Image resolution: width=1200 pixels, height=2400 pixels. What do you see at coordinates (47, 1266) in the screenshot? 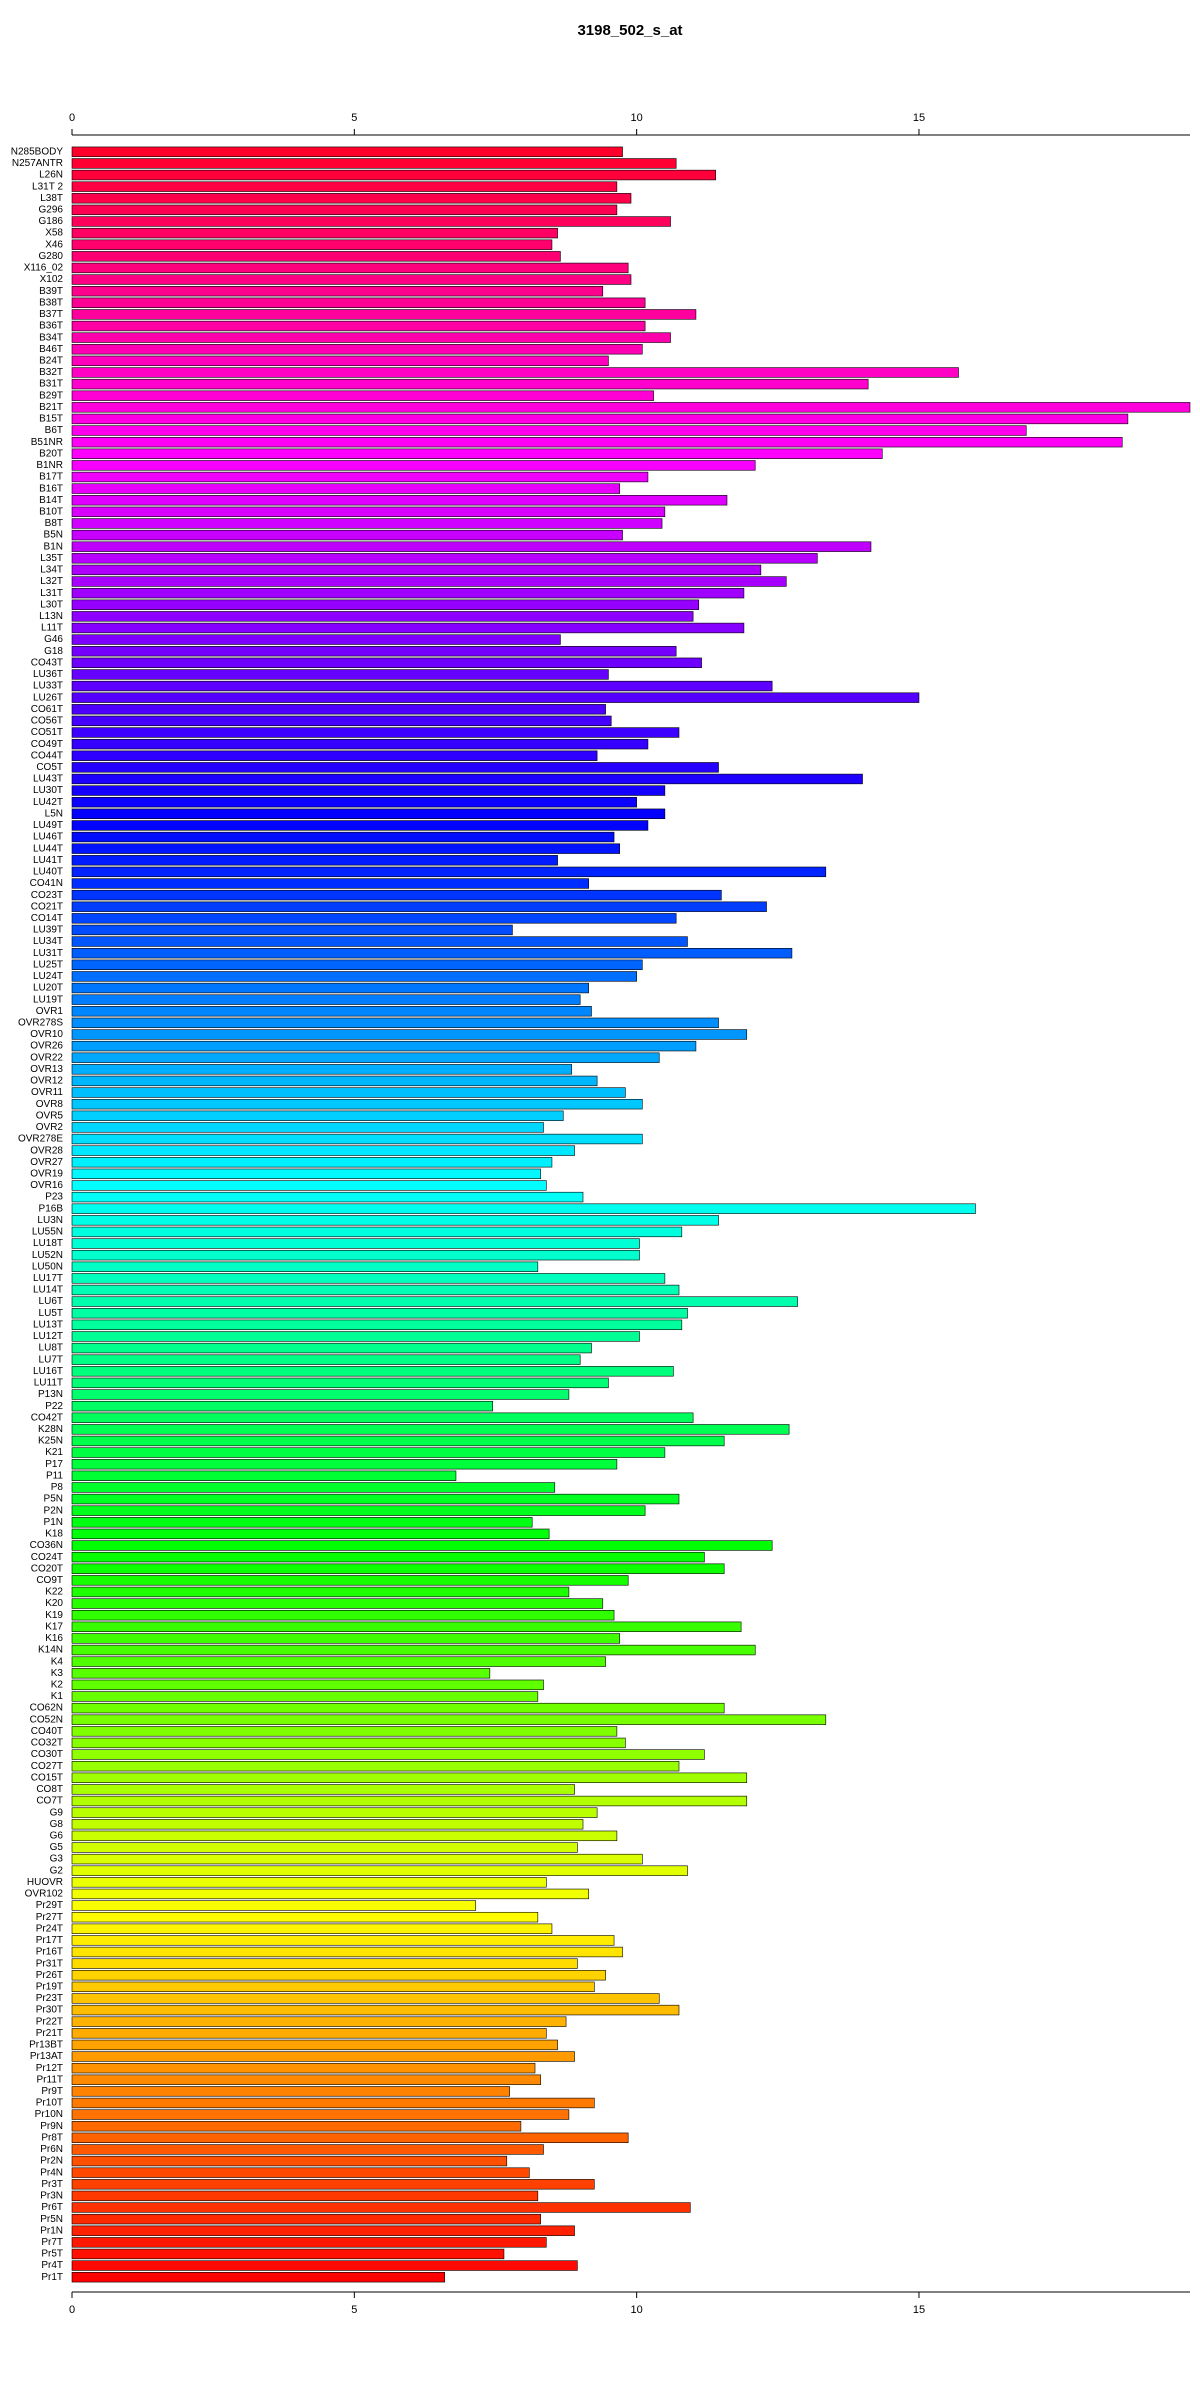
I see `y-tick-label: LU50N` at bounding box center [47, 1266].